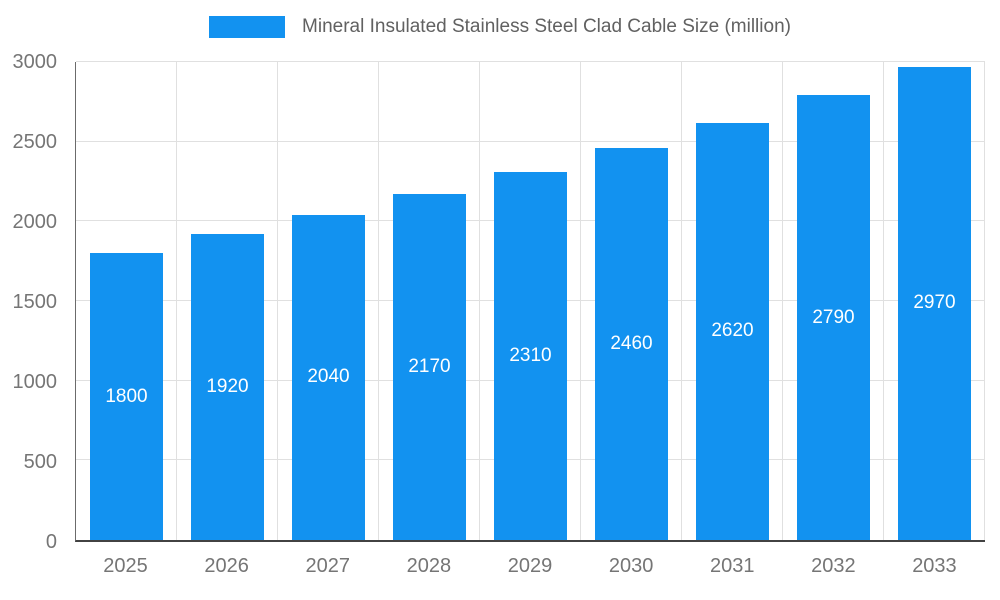 The width and height of the screenshot is (1000, 600). I want to click on bar-2031: 2620, so click(732, 331).